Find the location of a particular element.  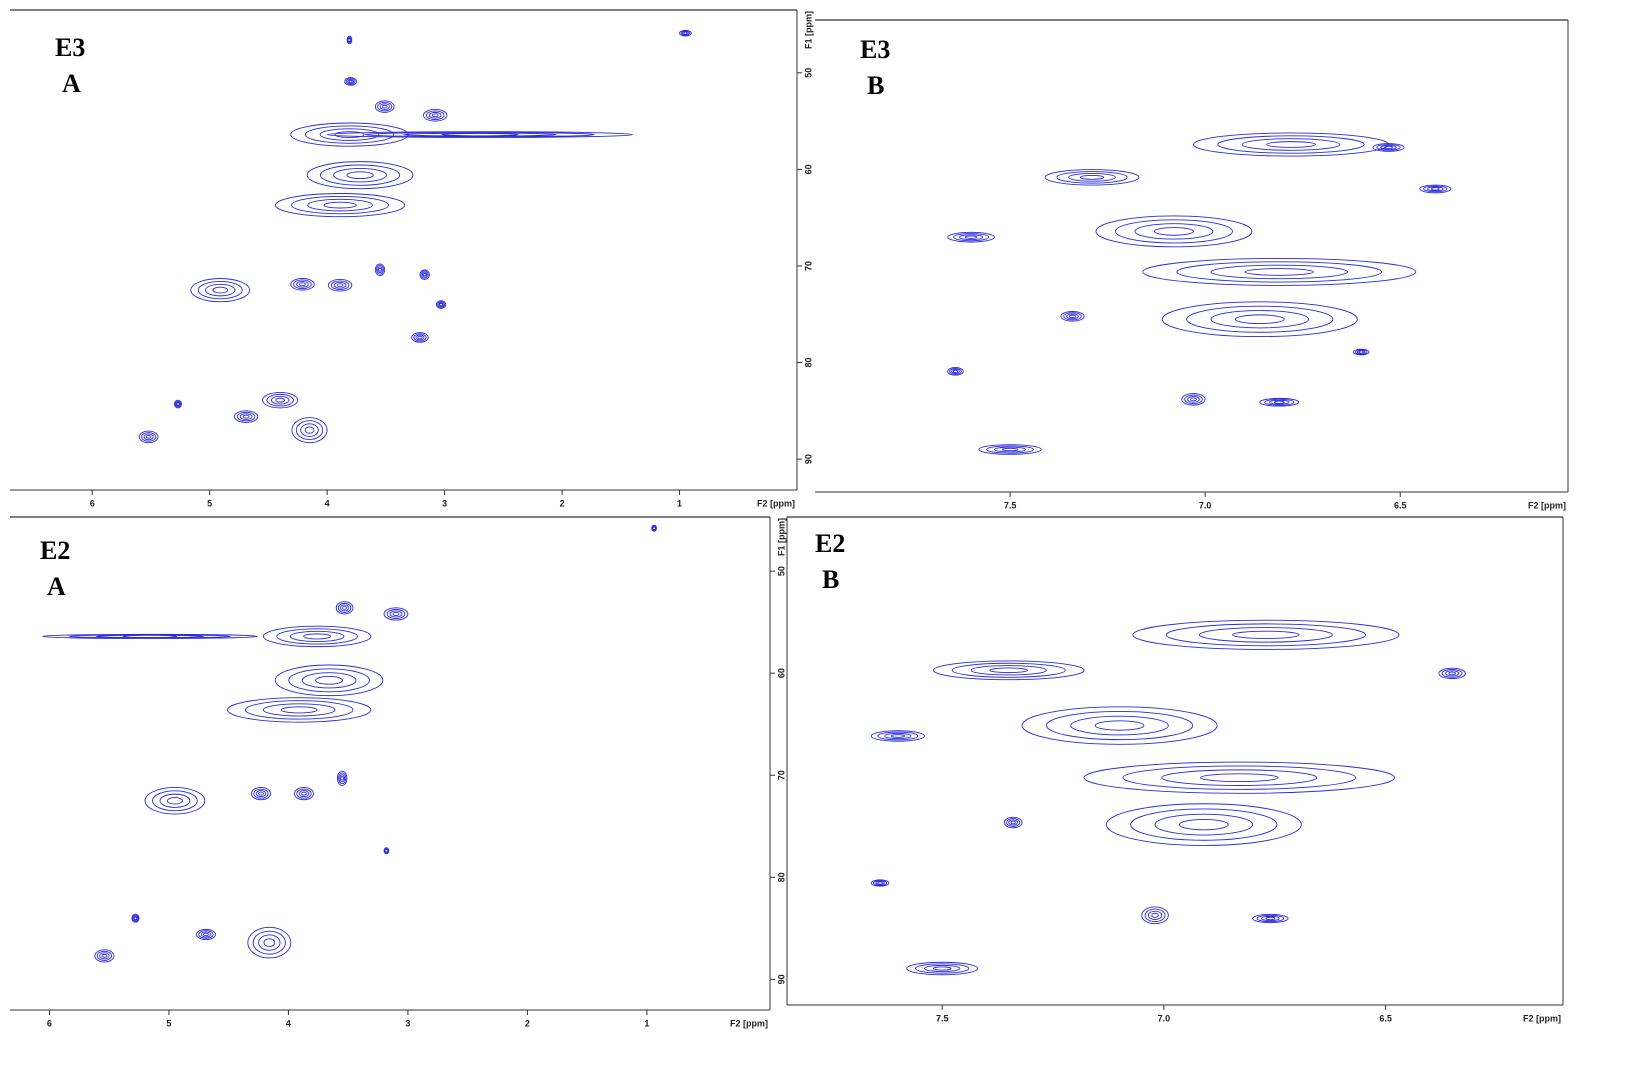

x-tick-label: 7.5 is located at coordinates (1010, 505).